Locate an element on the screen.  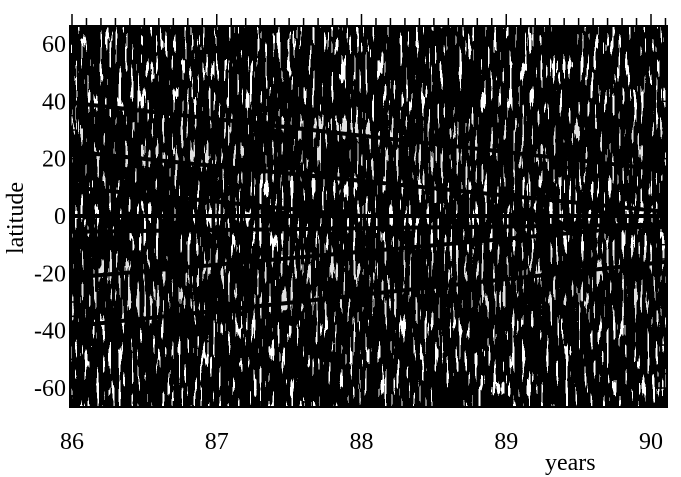
x-tick-label: 88 is located at coordinates (362, 442).